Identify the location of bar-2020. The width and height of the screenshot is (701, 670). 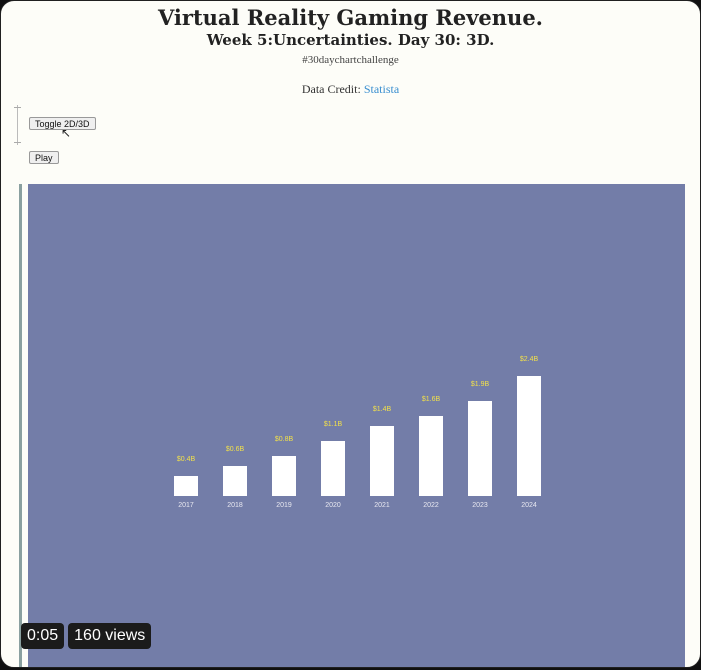
(333, 468).